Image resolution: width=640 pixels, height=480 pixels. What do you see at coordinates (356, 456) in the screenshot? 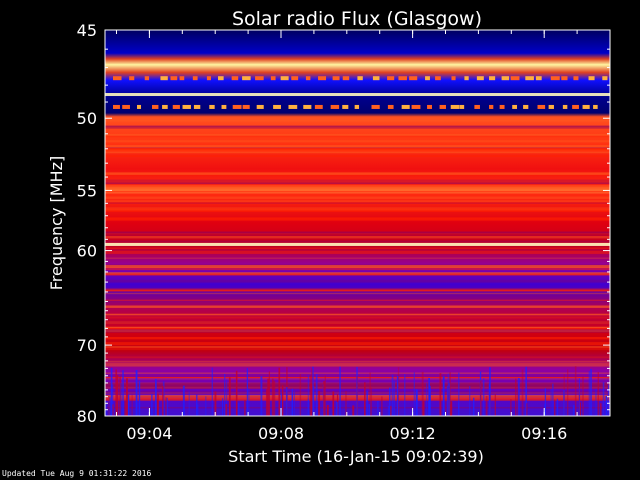
I see `x-axis-label: Start Time (16-Jan-15 09:02:39)` at bounding box center [356, 456].